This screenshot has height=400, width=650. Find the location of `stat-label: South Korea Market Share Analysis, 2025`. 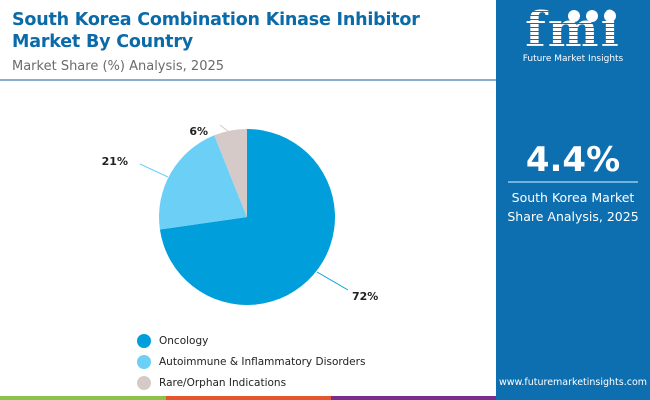

stat-label: South Korea Market Share Analysis, 2025 is located at coordinates (573, 207).